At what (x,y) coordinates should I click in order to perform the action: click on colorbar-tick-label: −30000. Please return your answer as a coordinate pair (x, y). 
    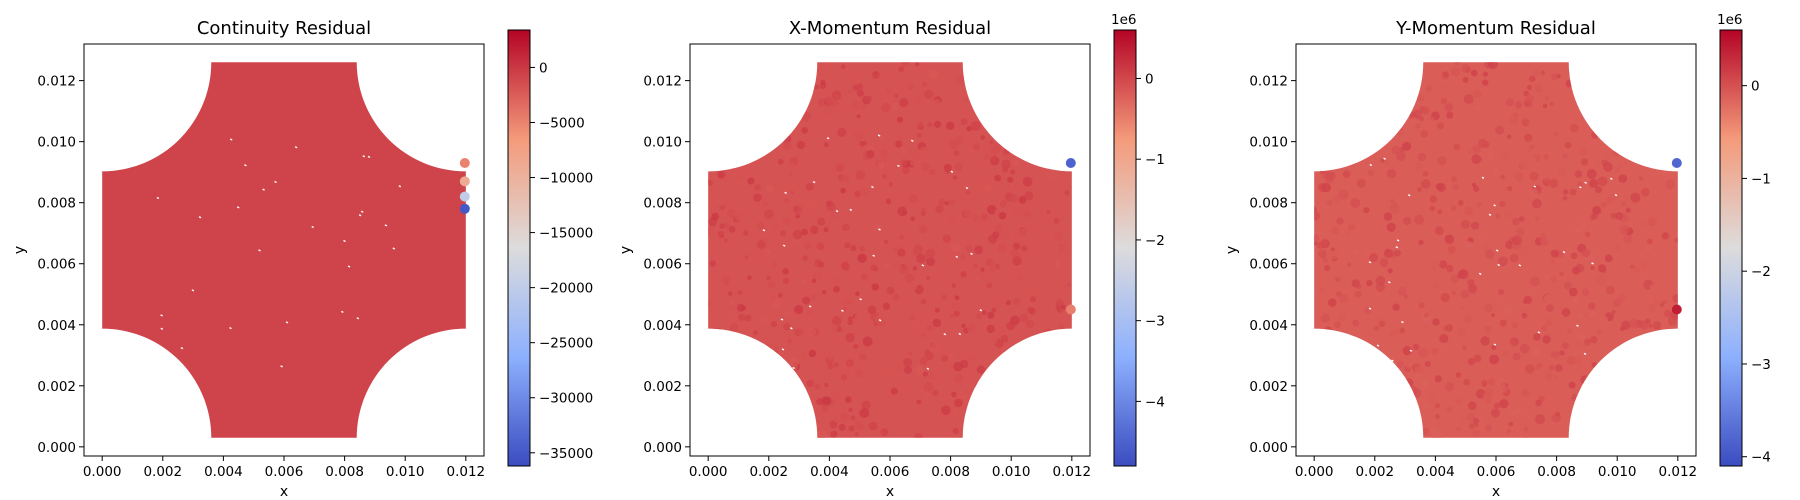
    Looking at the image, I should click on (566, 399).